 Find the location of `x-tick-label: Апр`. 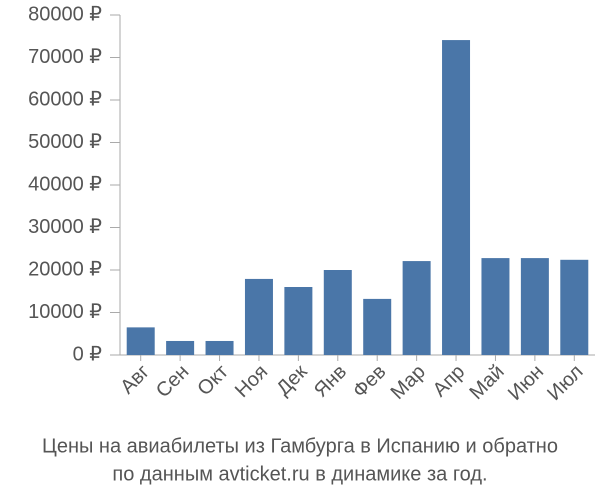

x-tick-label: Апр is located at coordinates (449, 381).